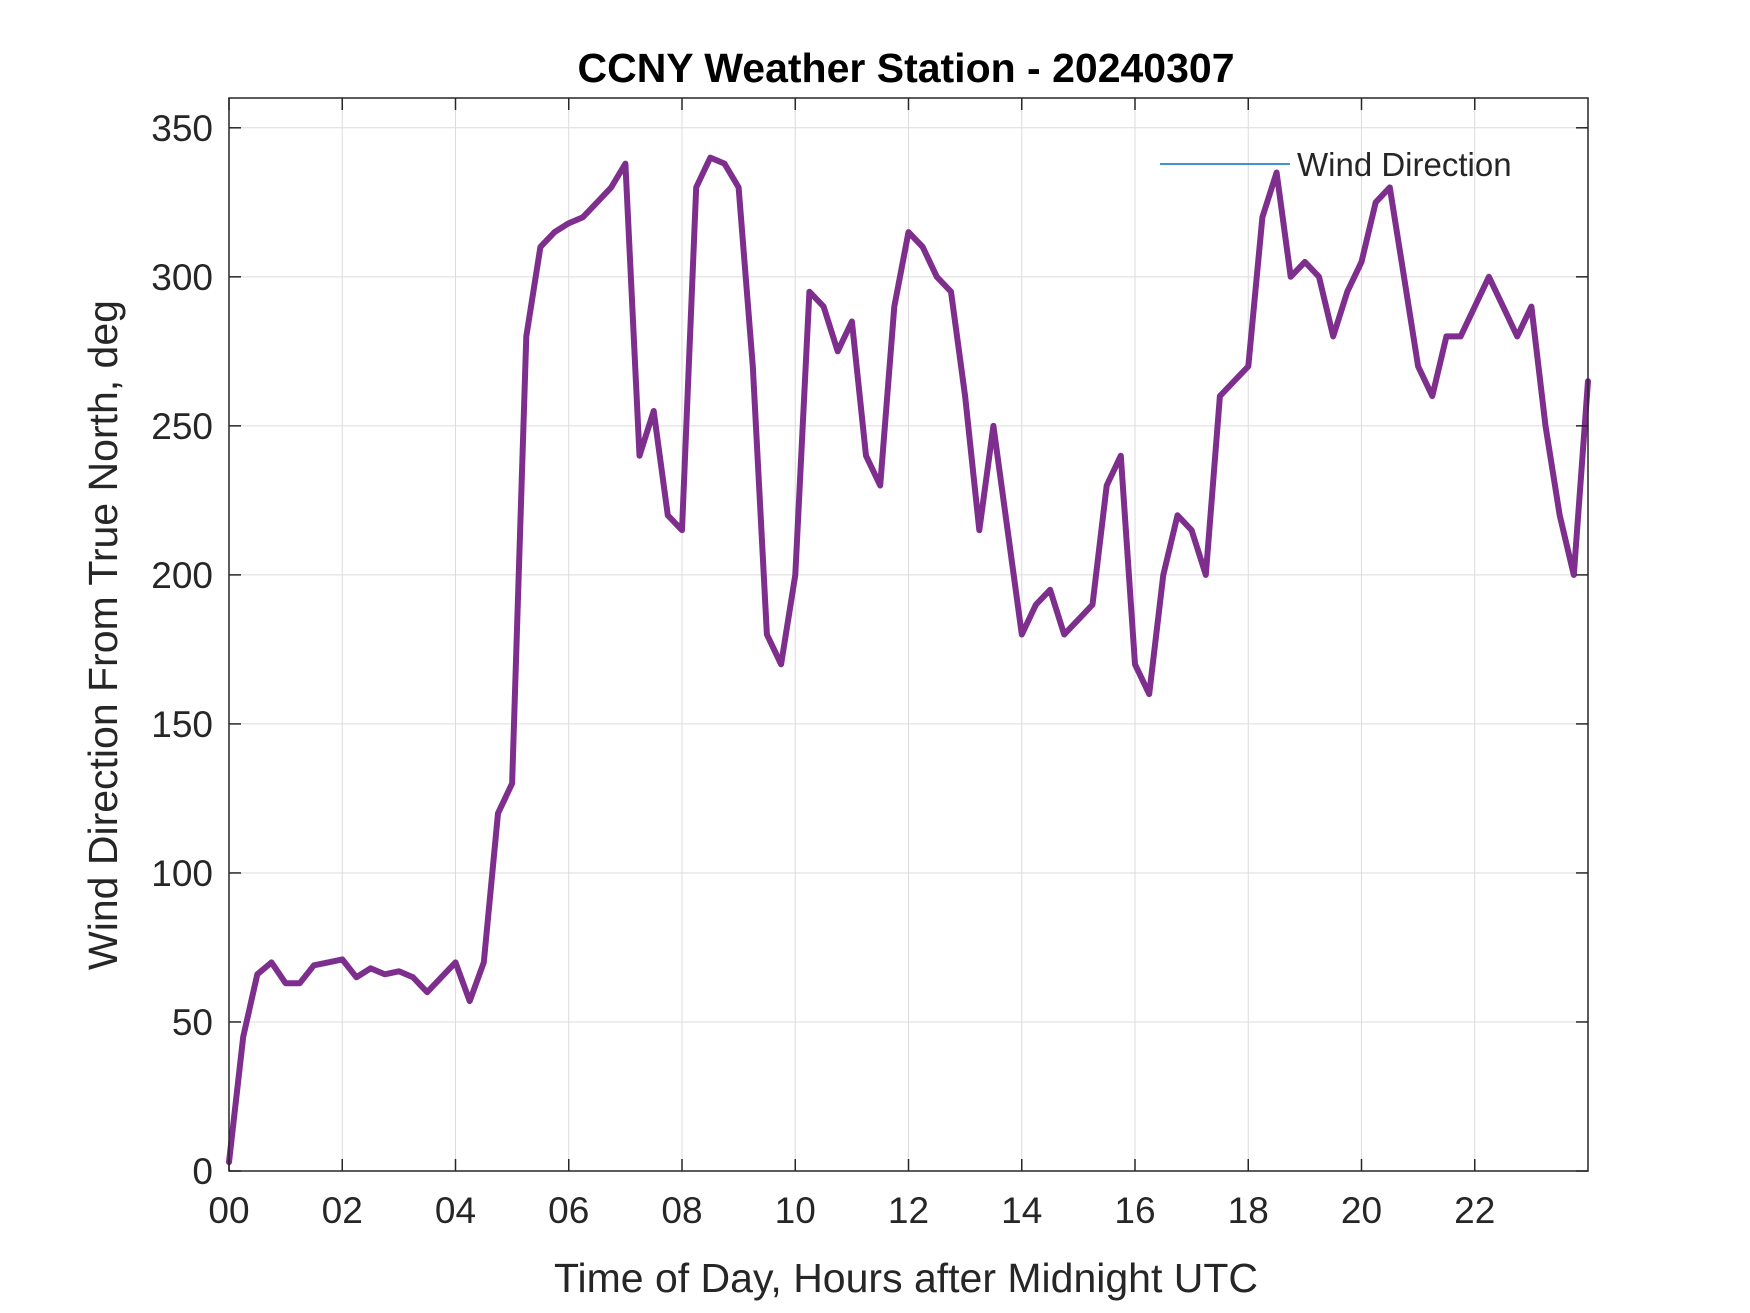 The image size is (1750, 1313). What do you see at coordinates (1134, 1210) in the screenshot?
I see `x-tick-label: 16` at bounding box center [1134, 1210].